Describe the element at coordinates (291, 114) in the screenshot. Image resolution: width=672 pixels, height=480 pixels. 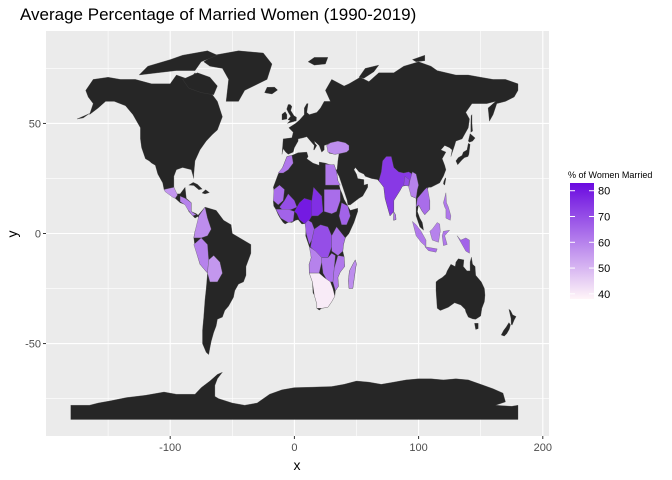
I see `landmass-uk` at that location.